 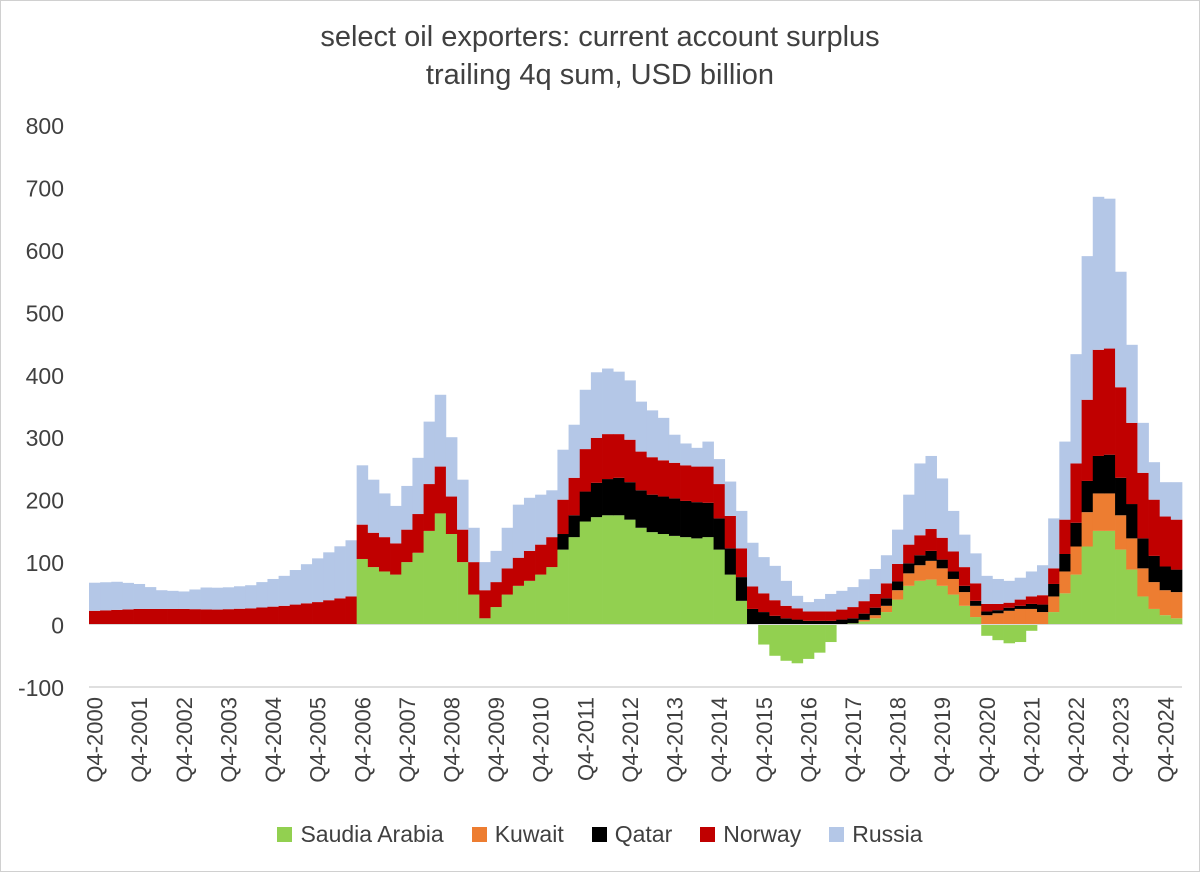 What do you see at coordinates (1121, 740) in the screenshot?
I see `x-tick-label: Q4-2023` at bounding box center [1121, 740].